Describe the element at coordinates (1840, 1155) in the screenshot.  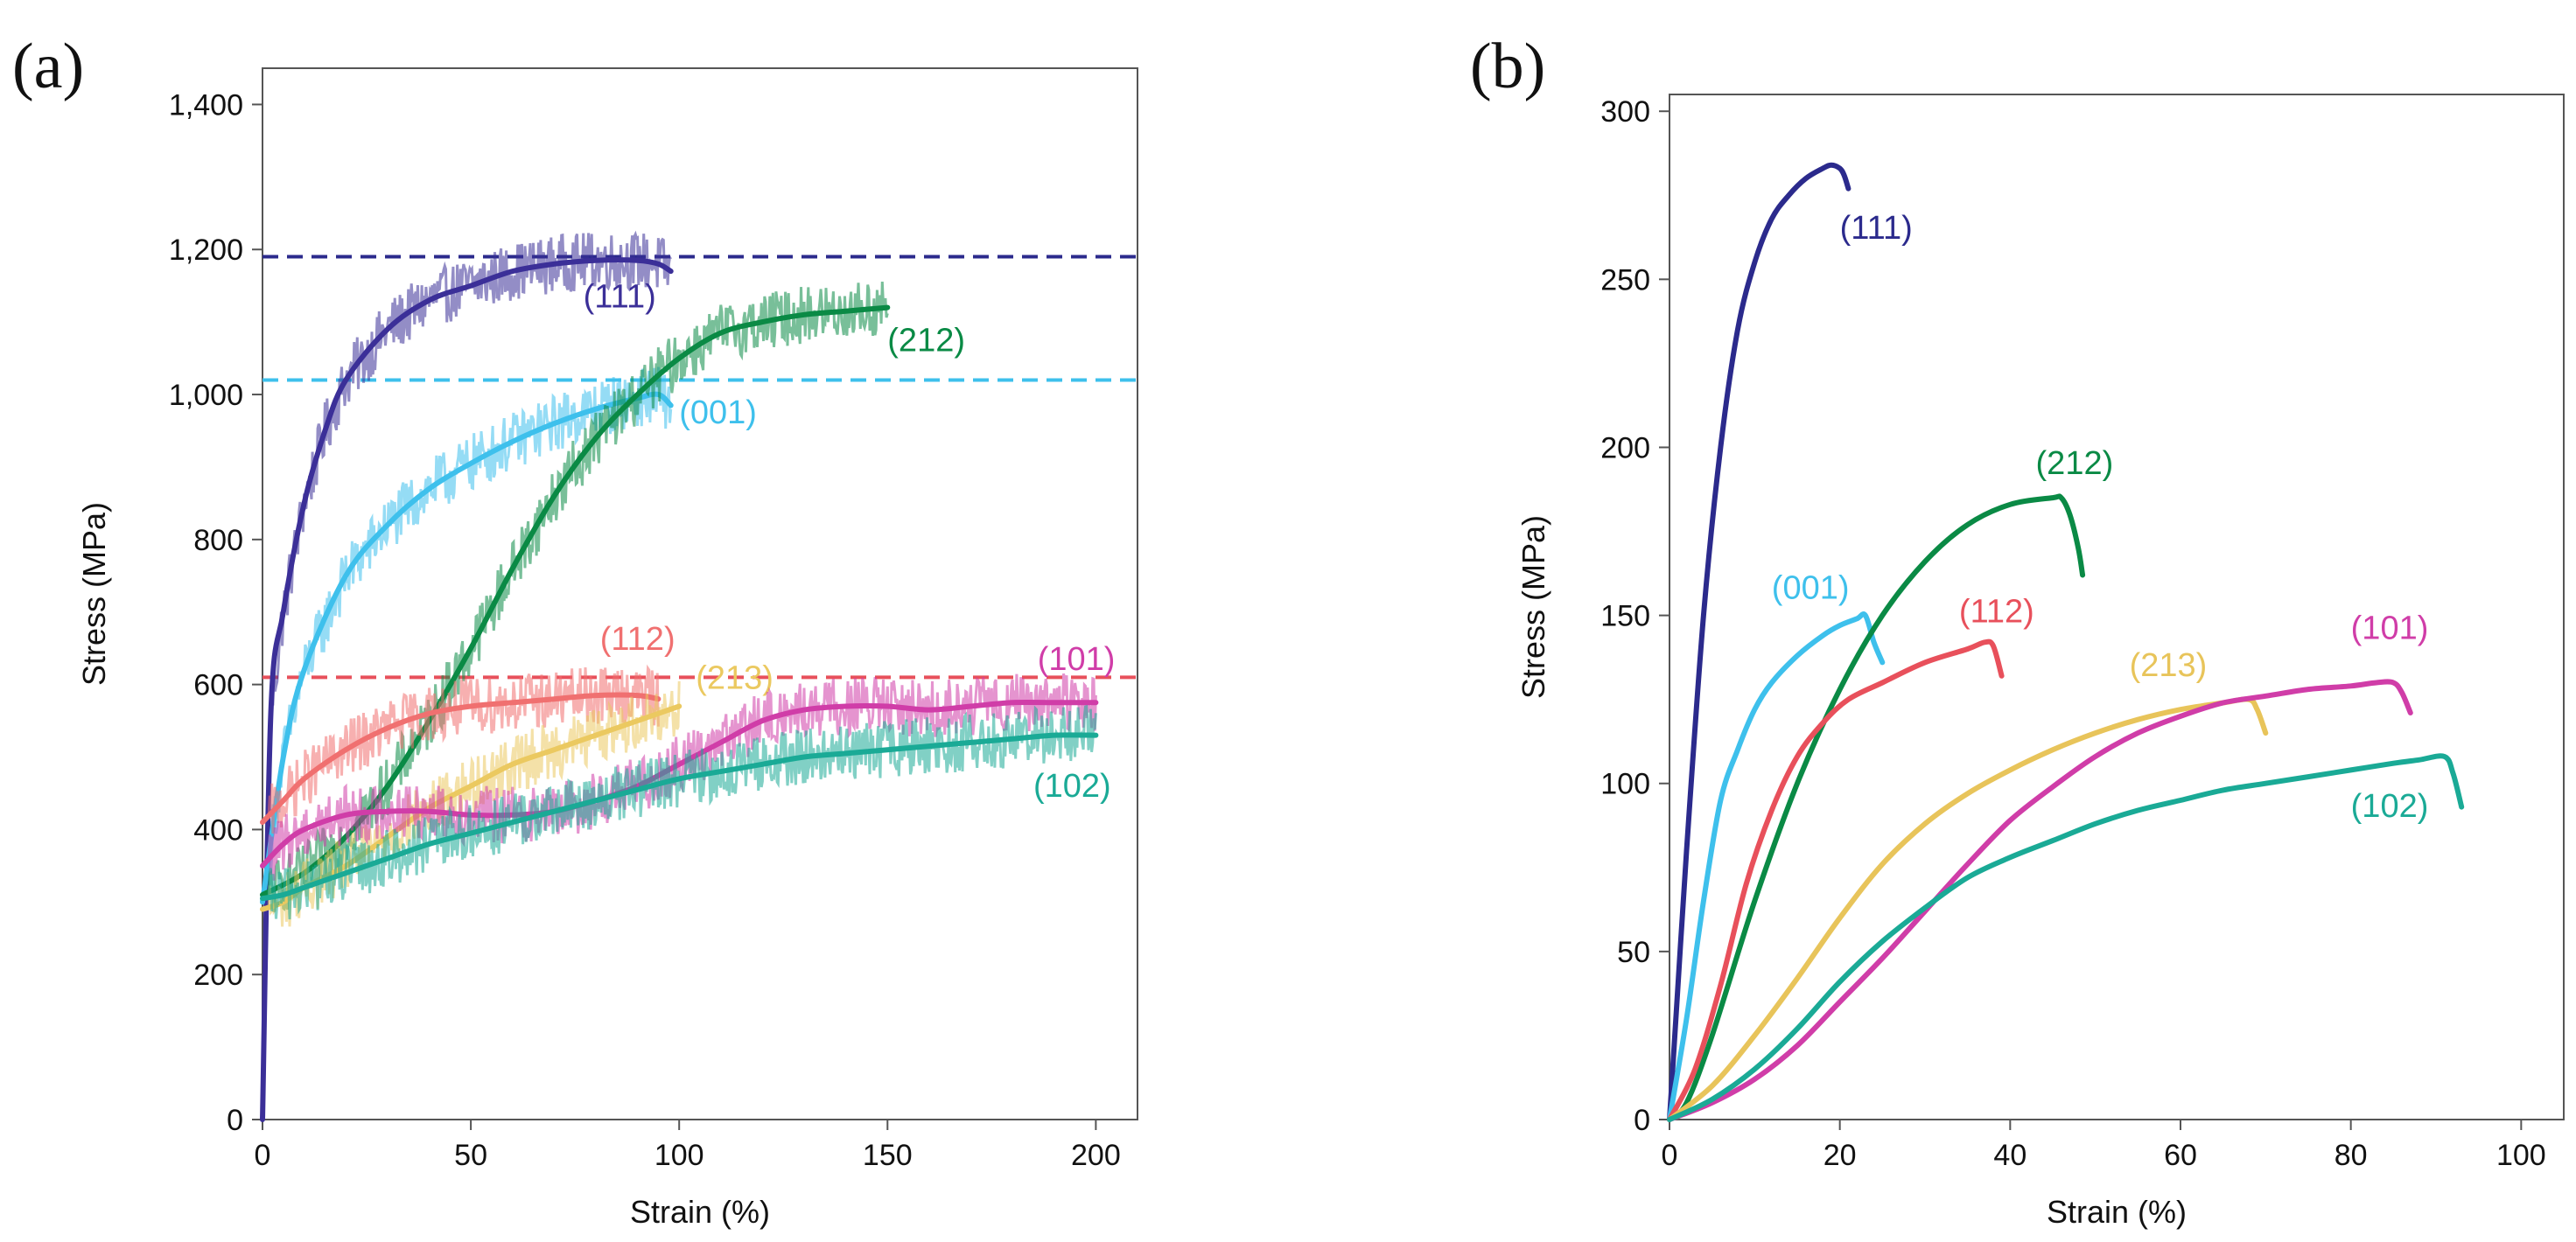
I see `x-tick-label: 20` at that location.